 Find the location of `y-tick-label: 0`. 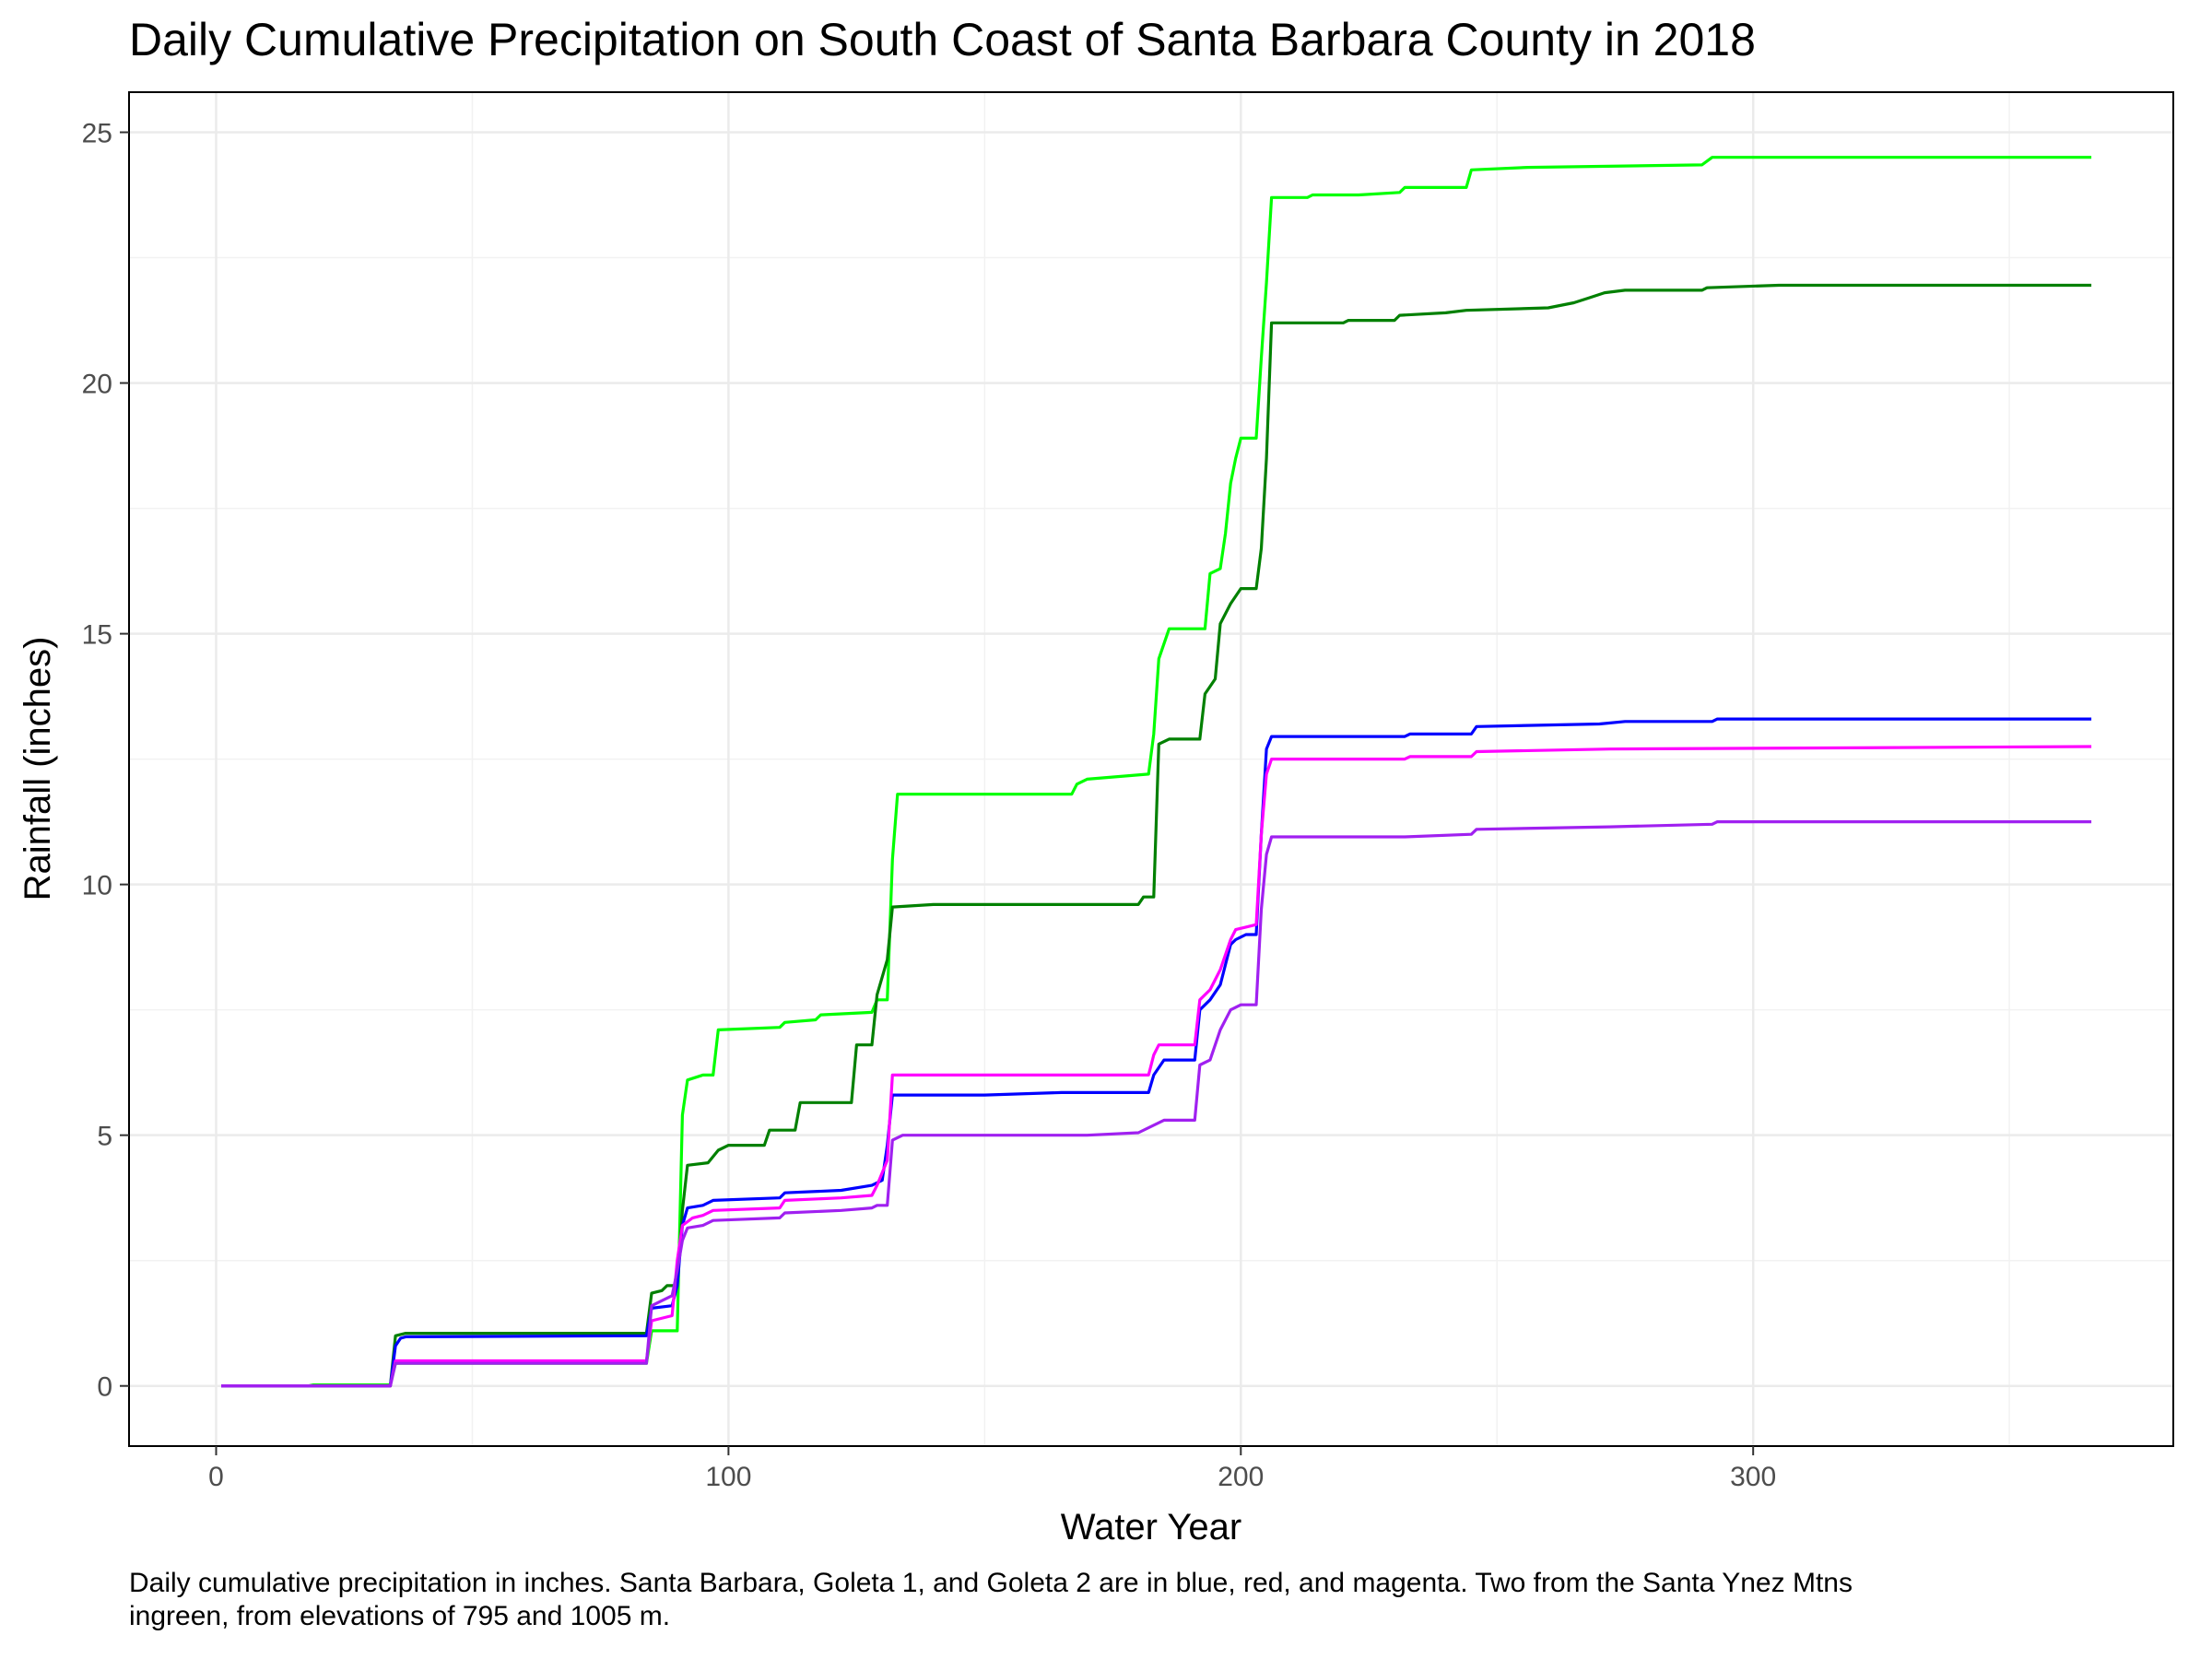

y-tick-label: 0 is located at coordinates (104, 1387).